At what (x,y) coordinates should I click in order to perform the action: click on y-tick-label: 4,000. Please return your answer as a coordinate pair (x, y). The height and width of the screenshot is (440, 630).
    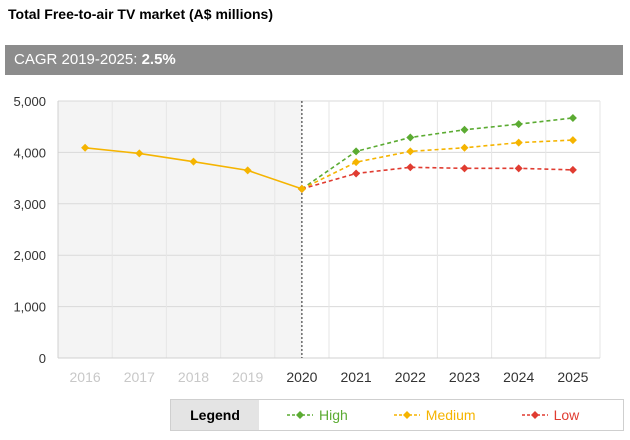
    Looking at the image, I should click on (29, 152).